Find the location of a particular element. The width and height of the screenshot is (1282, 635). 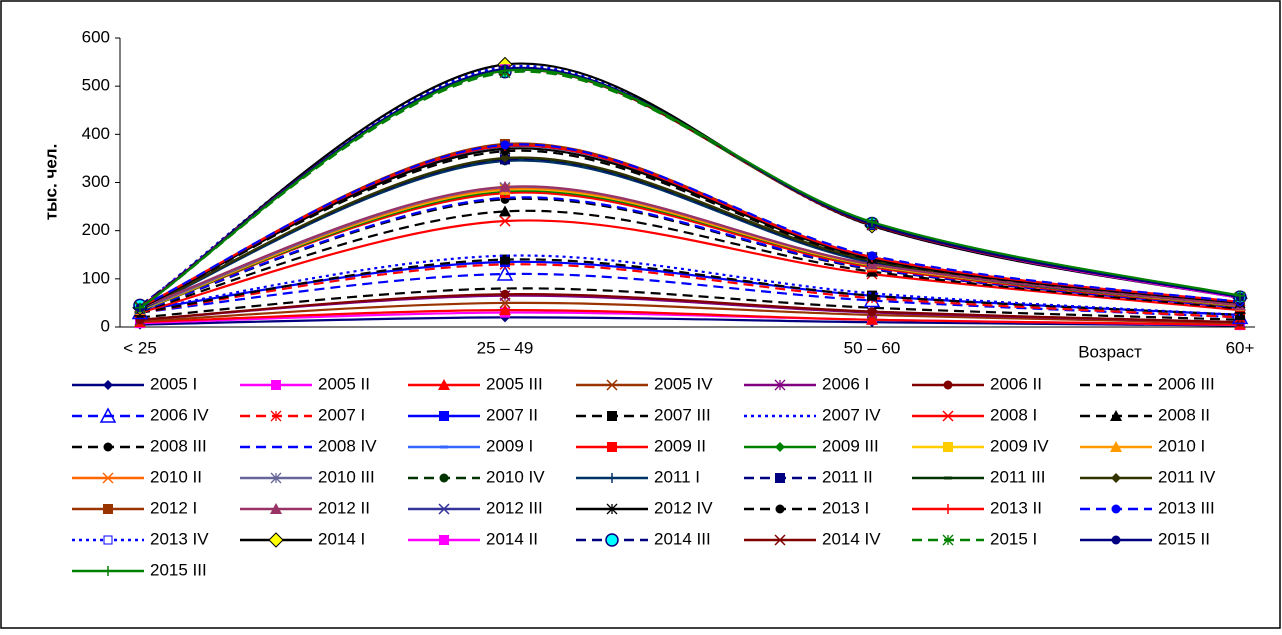

legend-label: 2006 III is located at coordinates (1186, 383).